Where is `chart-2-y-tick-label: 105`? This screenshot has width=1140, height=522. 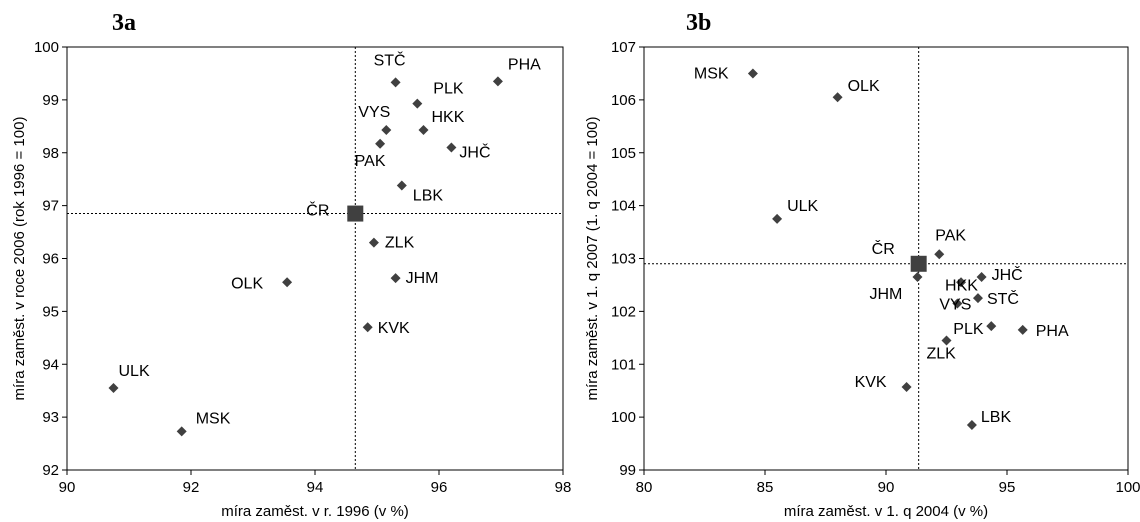
chart-2-y-tick-label: 105 is located at coordinates (623, 153).